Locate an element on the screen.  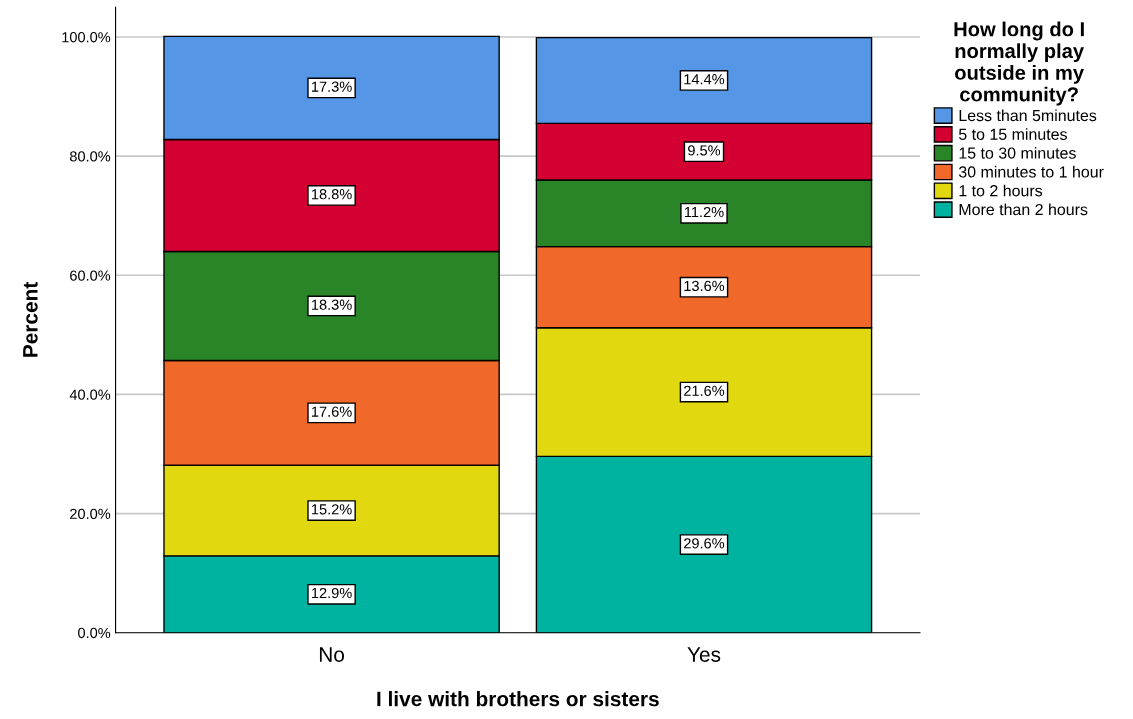
data-label: 21.6% is located at coordinates (704, 390).